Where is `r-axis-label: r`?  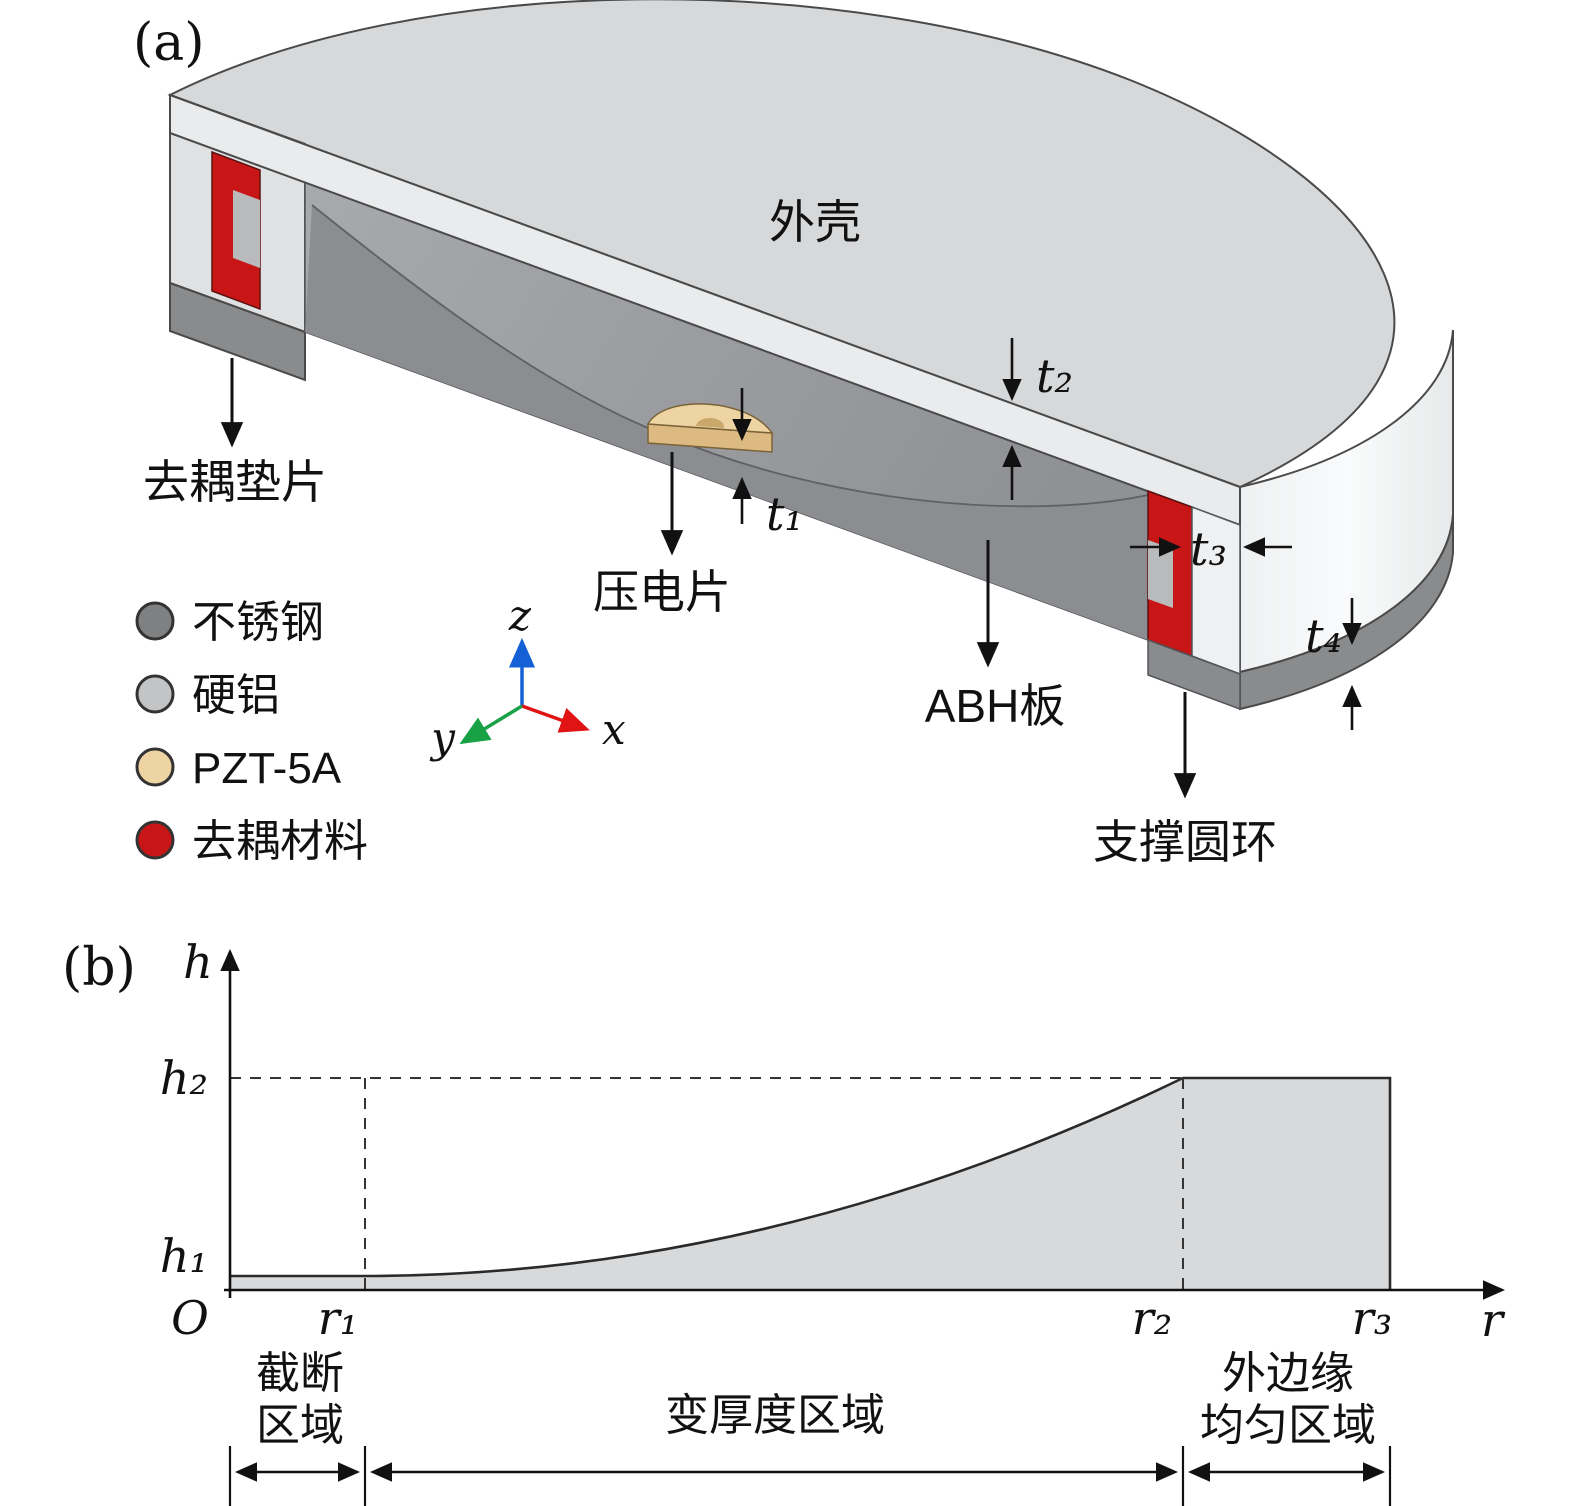 r-axis-label: r is located at coordinates (1493, 1320).